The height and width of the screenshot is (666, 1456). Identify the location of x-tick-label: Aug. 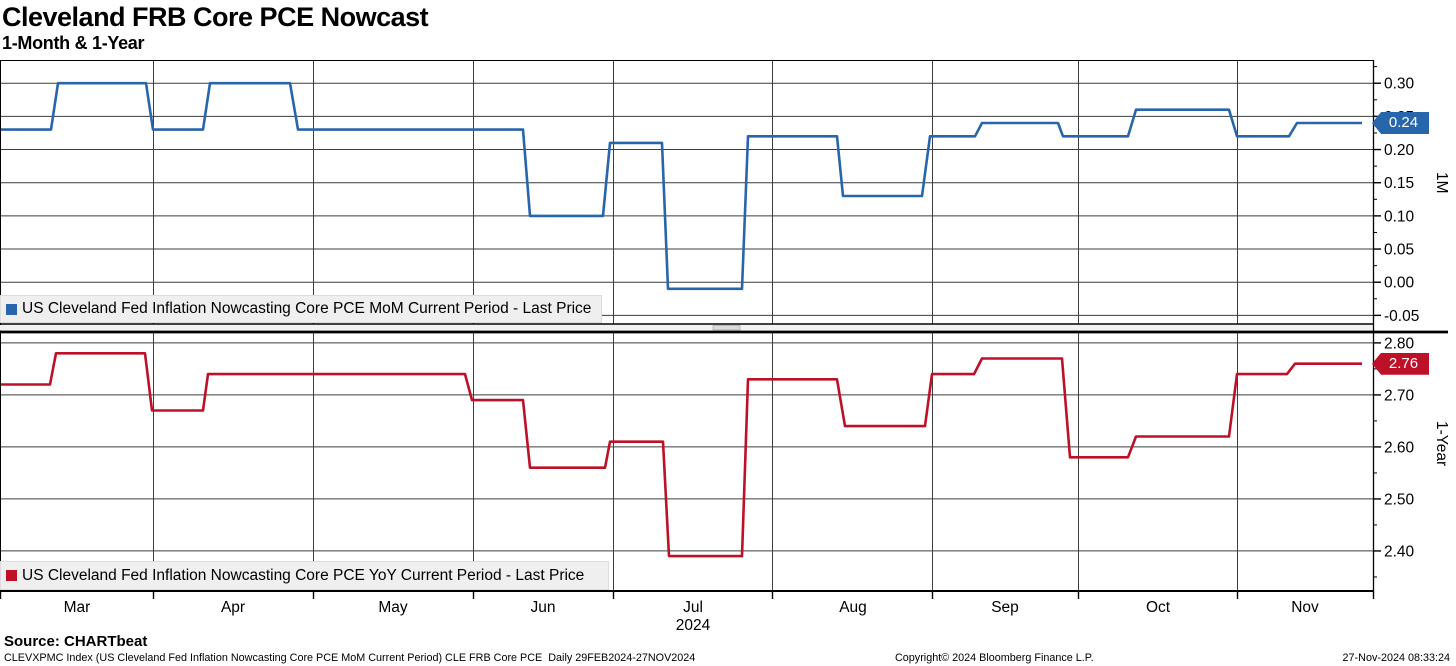
(853, 607).